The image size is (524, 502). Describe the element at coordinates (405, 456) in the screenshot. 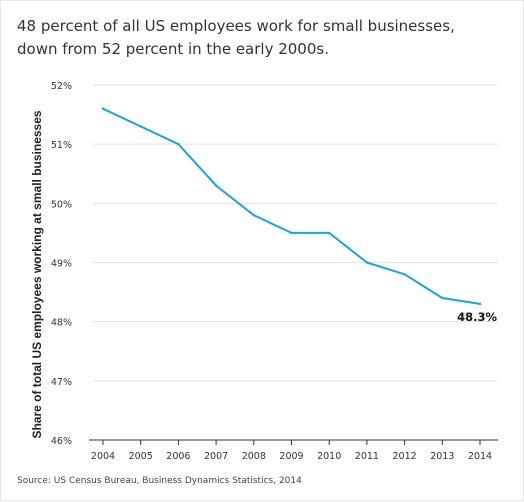

I see `x-tick-label: 2012` at that location.